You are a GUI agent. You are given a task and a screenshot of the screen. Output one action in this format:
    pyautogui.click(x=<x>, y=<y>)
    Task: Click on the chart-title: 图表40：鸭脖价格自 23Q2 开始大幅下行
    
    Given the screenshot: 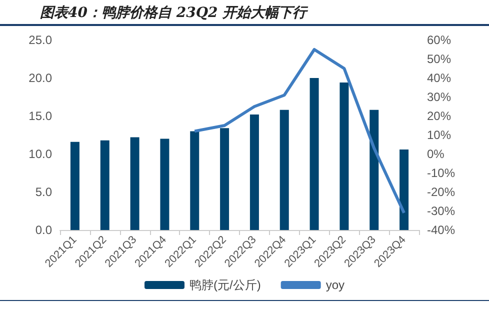 What is the action you would take?
    pyautogui.click(x=173, y=13)
    